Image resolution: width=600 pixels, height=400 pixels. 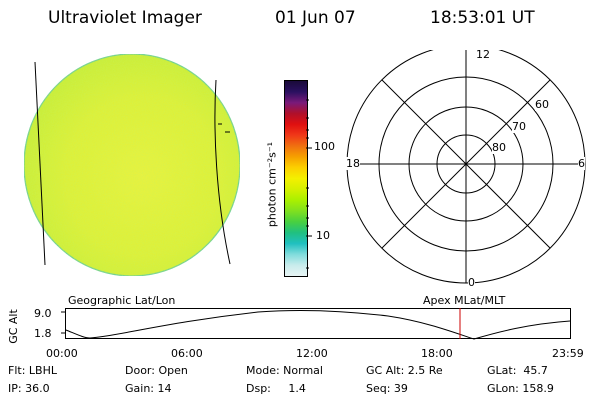 What do you see at coordinates (568, 353) in the screenshot?
I see `alt-xtick-2359: 23:59` at bounding box center [568, 353].